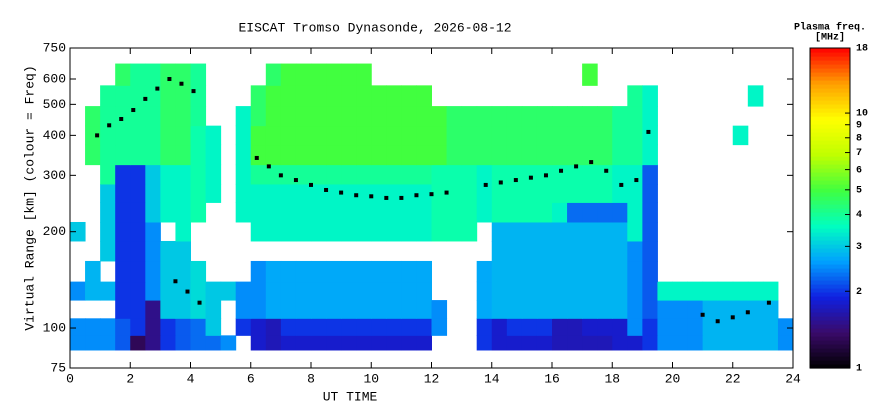 The width and height of the screenshot is (880, 420). I want to click on x-tick-label: 20, so click(673, 378).